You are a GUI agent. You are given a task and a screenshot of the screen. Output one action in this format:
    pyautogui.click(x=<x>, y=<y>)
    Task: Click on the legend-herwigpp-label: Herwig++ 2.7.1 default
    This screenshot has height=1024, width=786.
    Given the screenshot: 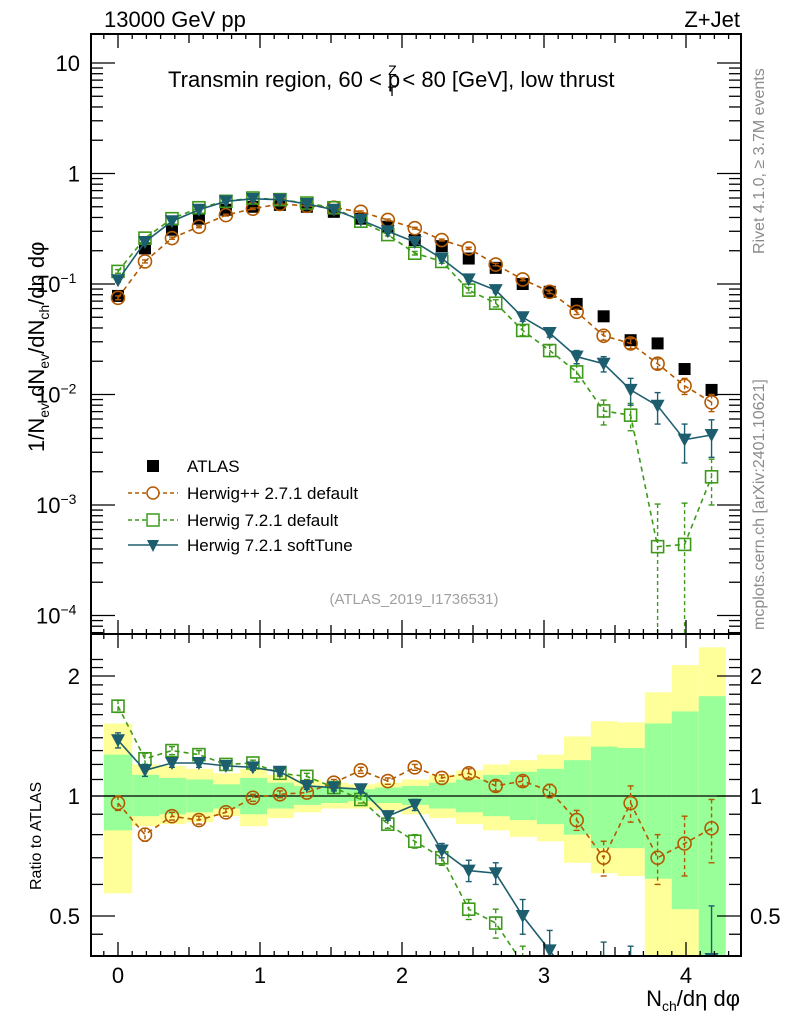 What is the action you would take?
    pyautogui.click(x=272, y=493)
    